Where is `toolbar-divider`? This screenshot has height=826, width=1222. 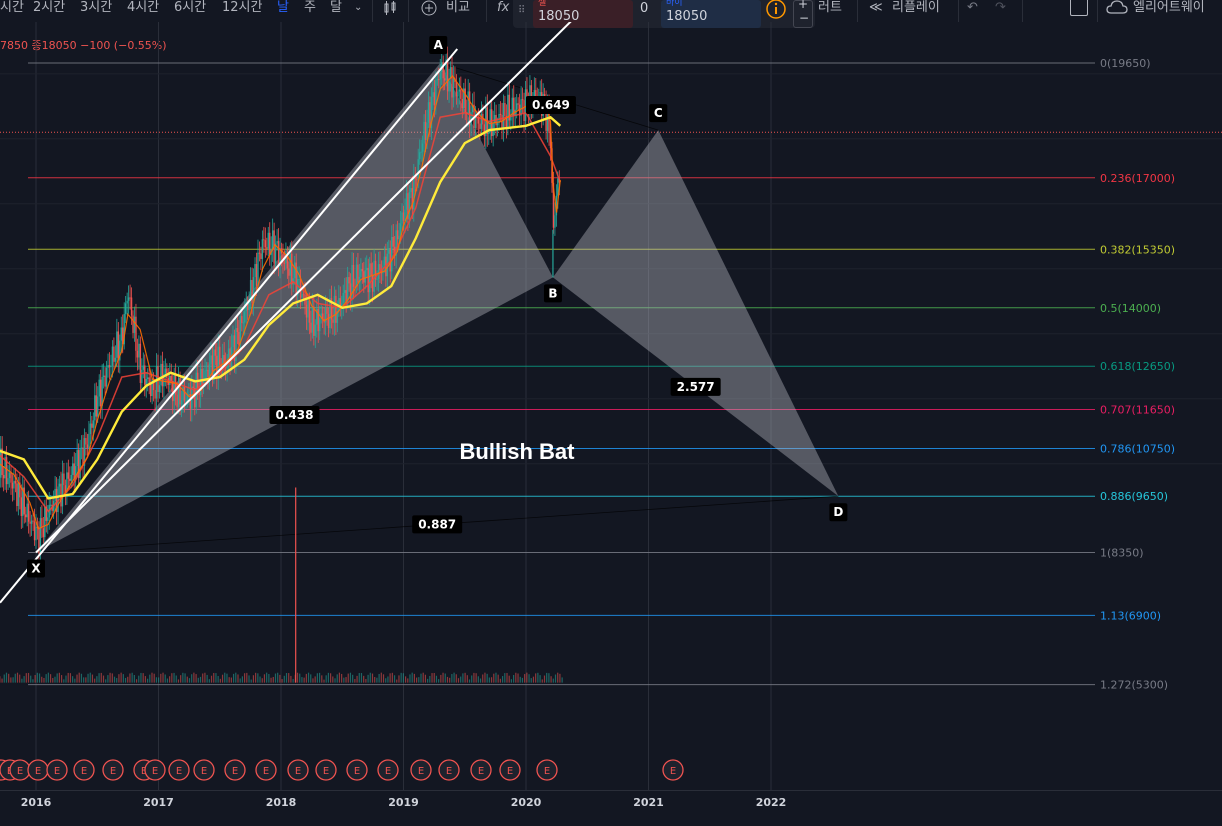 toolbar-divider is located at coordinates (408, 11).